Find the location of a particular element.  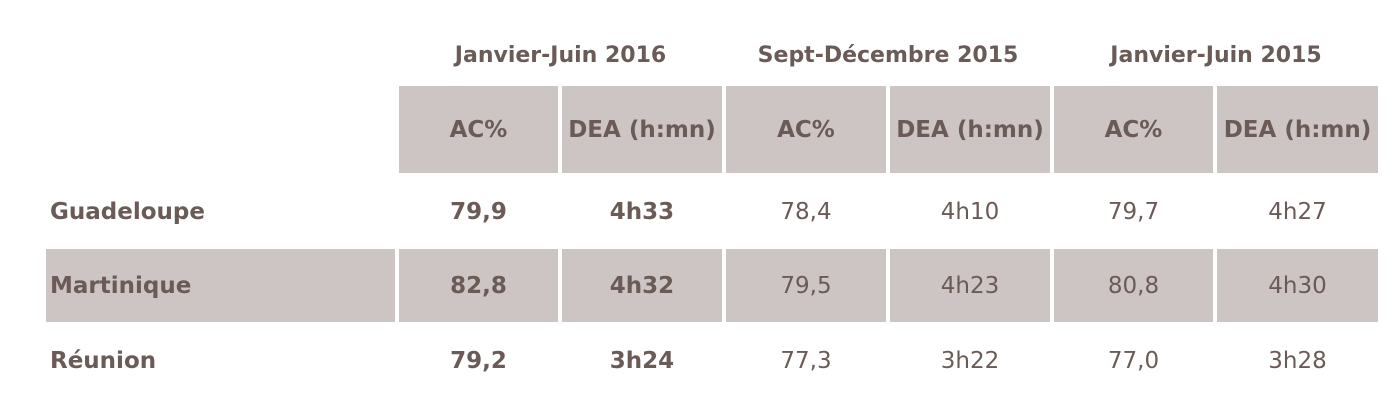

table-cell: 4h23 is located at coordinates (970, 285).